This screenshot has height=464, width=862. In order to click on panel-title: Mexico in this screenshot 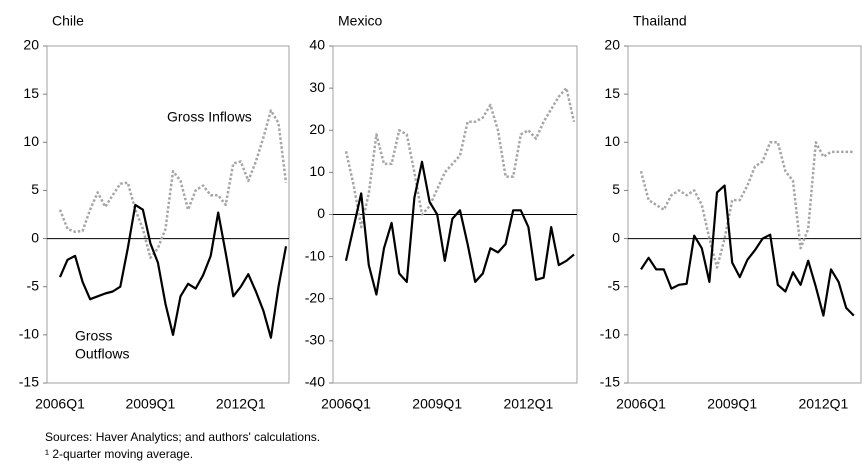, I will do `click(360, 21)`.